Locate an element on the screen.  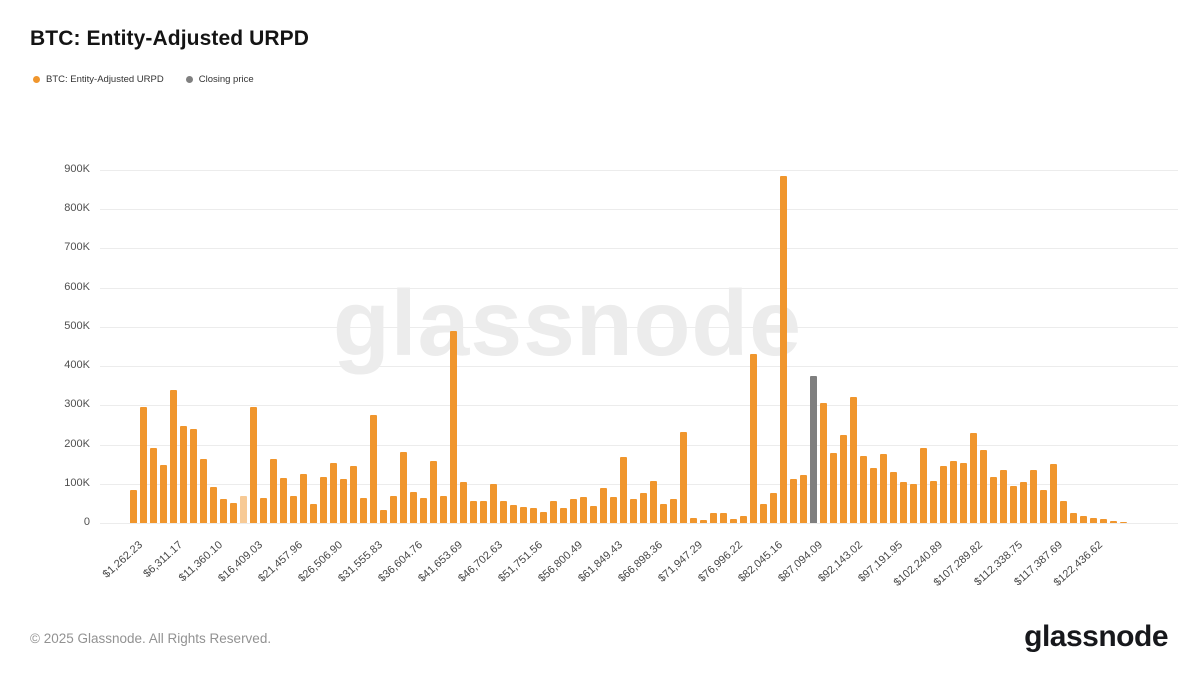
y-axis-tick-label: 700K is located at coordinates (77, 247).